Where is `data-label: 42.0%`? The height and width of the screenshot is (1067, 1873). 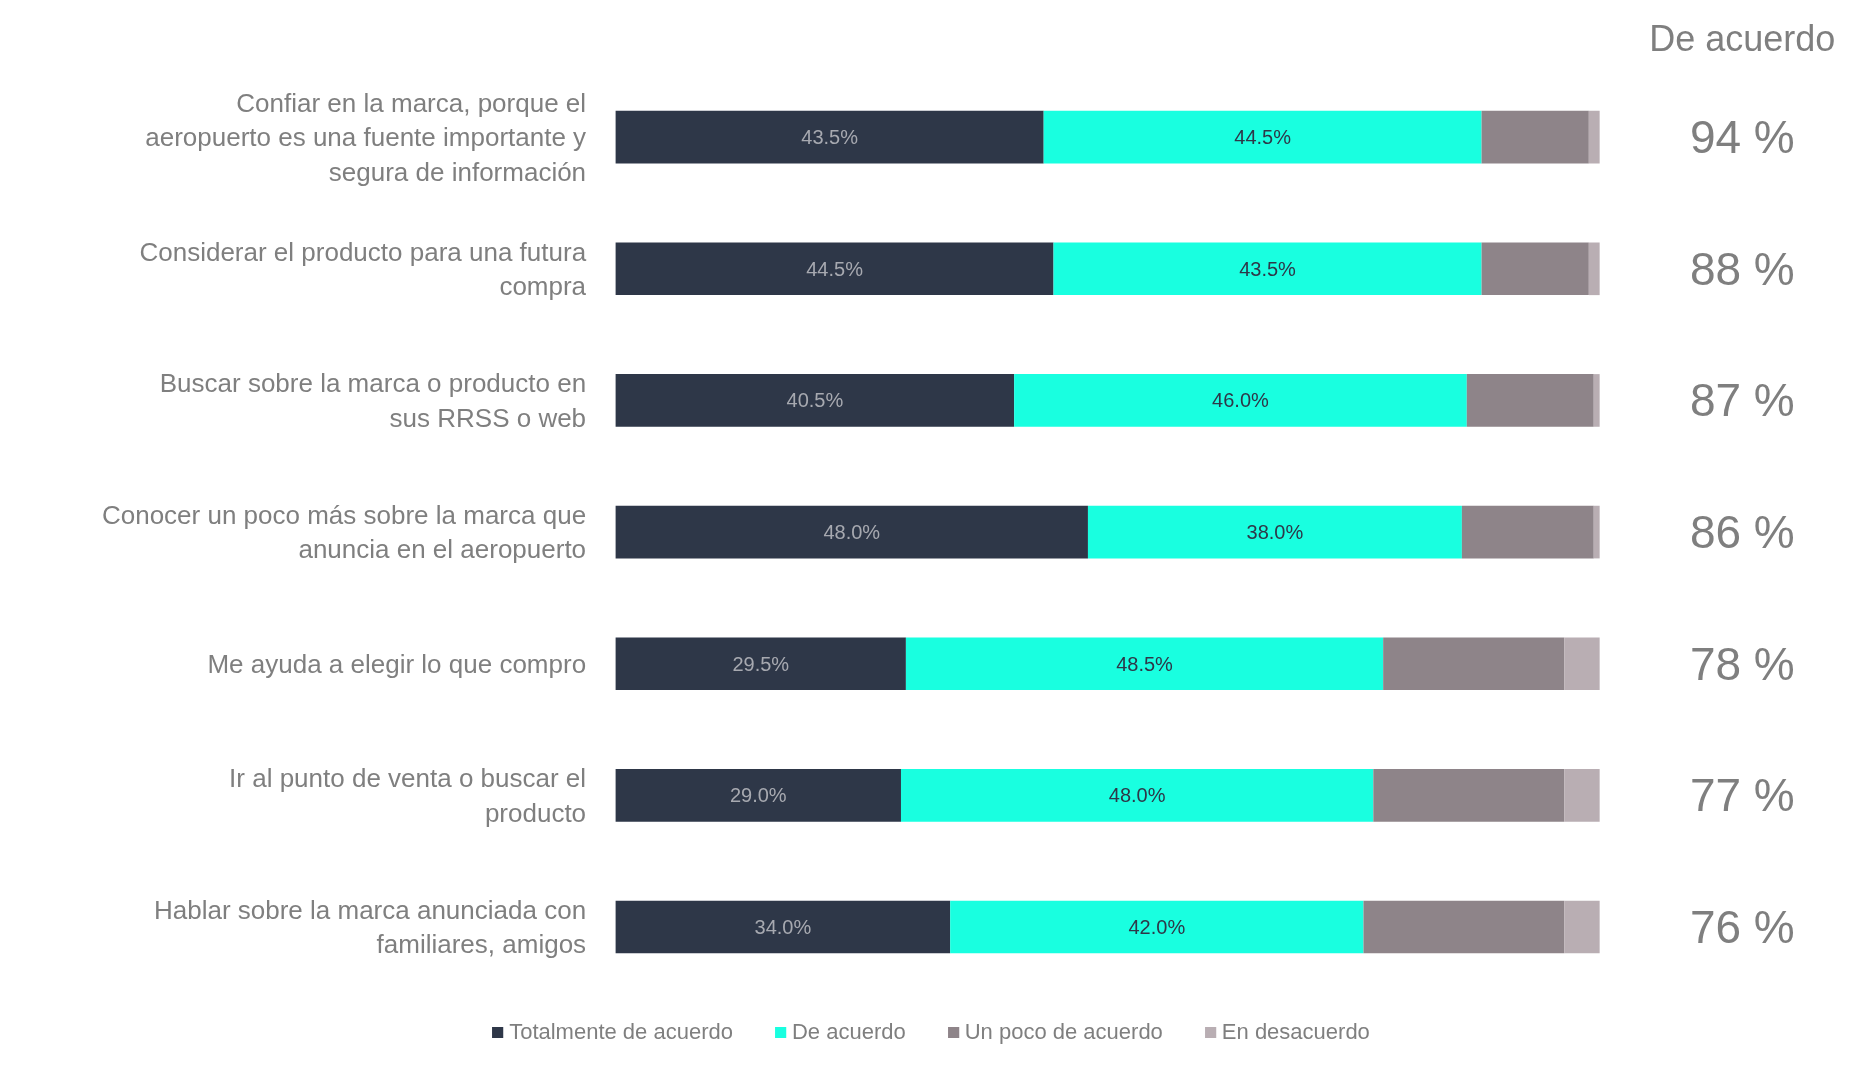
data-label: 42.0% is located at coordinates (1157, 927).